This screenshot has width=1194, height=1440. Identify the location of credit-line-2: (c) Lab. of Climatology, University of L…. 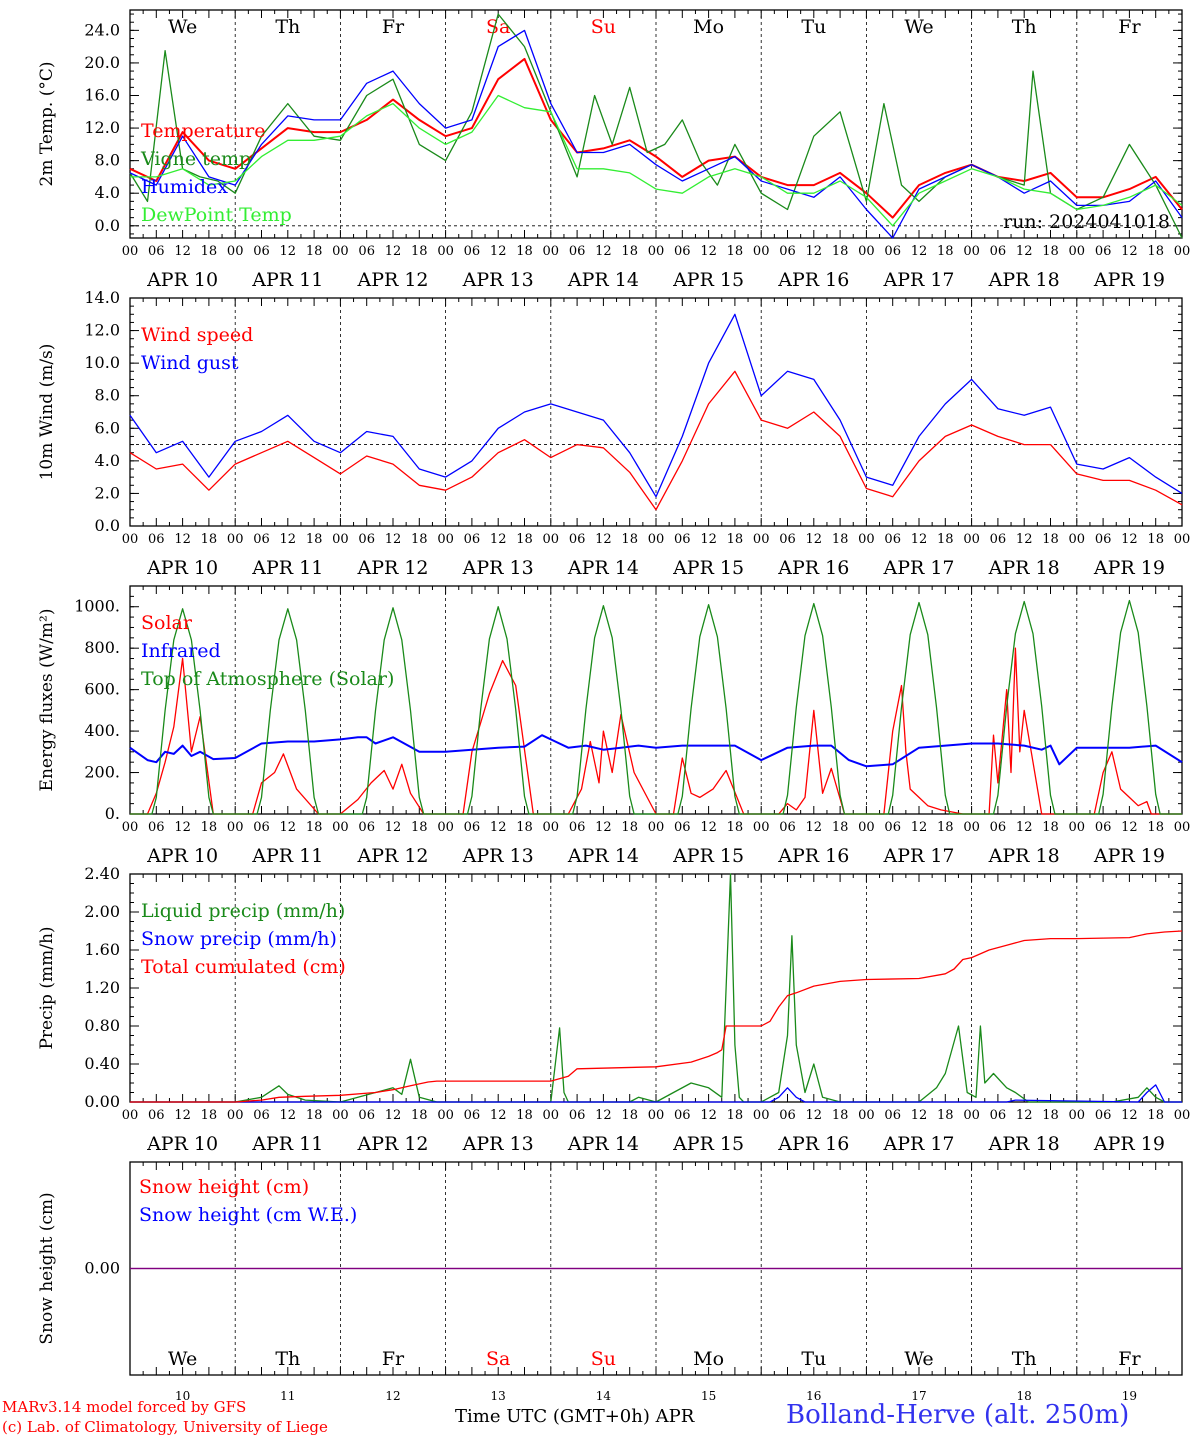
(165, 1427).